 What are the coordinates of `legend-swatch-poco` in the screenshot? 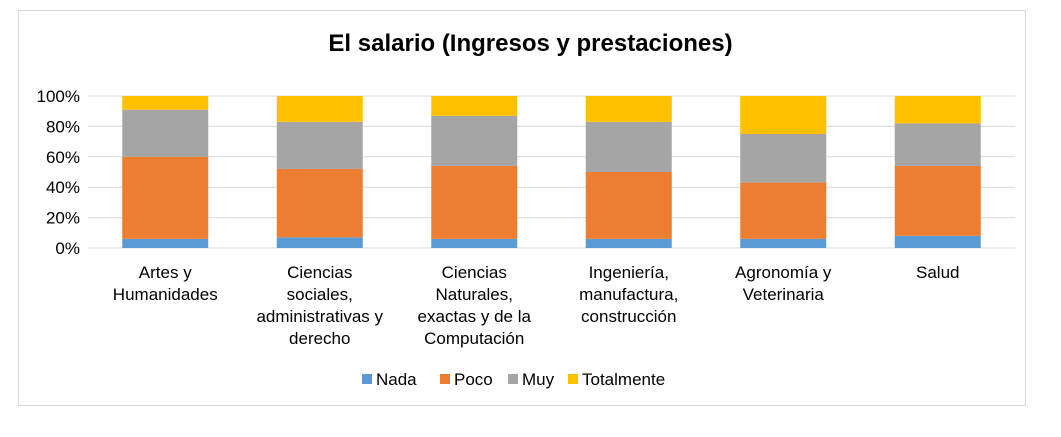 It's located at (445, 379).